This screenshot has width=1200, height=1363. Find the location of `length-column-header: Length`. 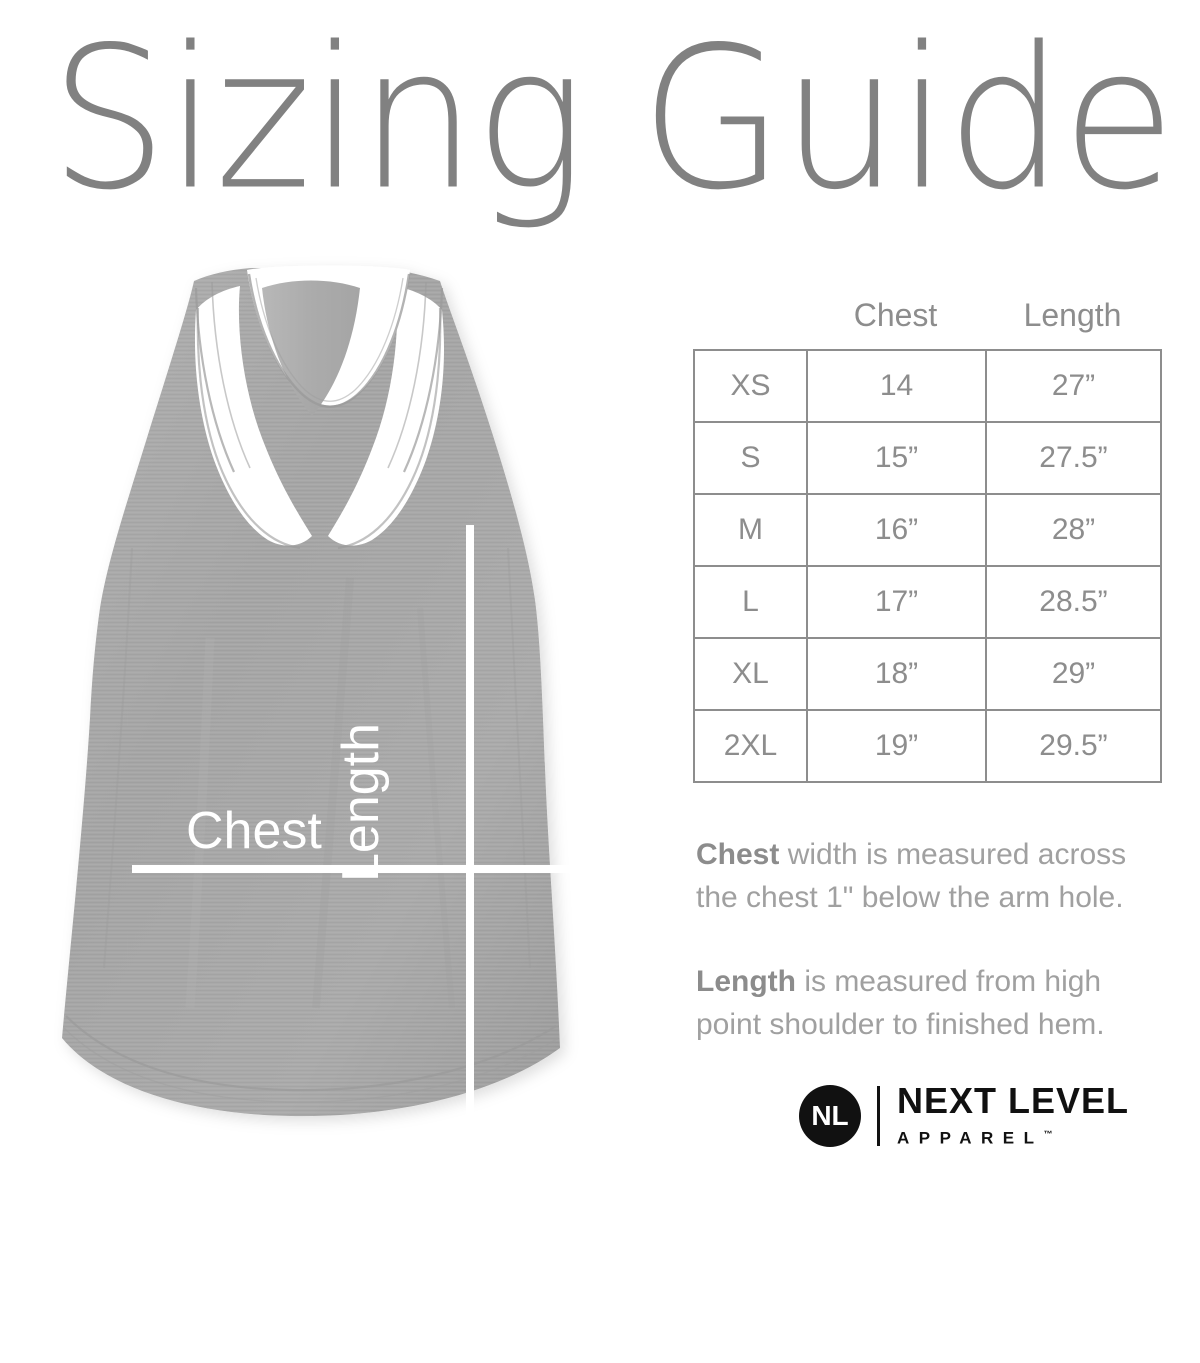

length-column-header: Length is located at coordinates (1072, 315).